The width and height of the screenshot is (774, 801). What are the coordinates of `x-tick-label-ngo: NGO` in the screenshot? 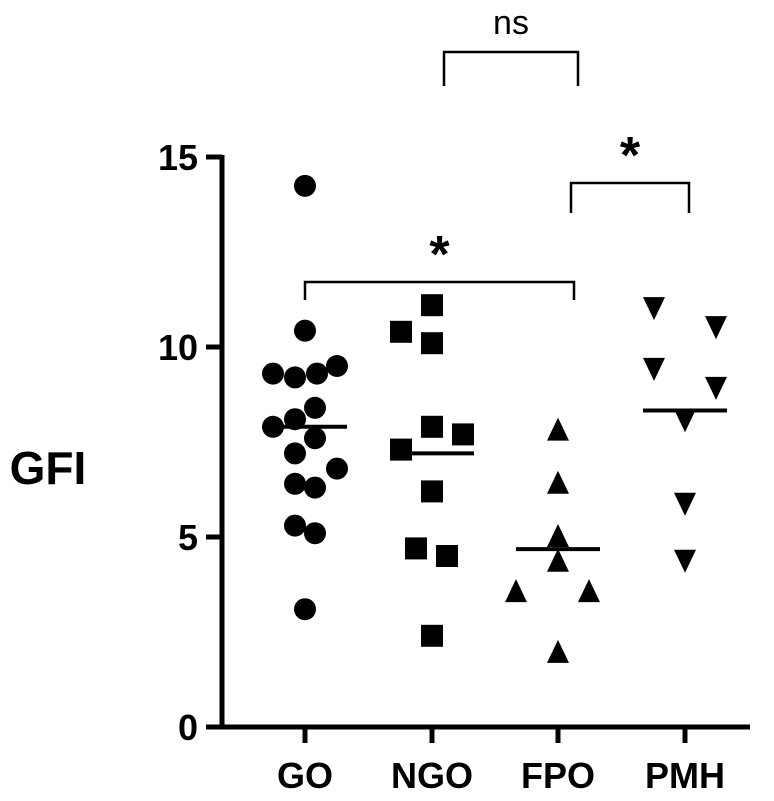 It's located at (432, 775).